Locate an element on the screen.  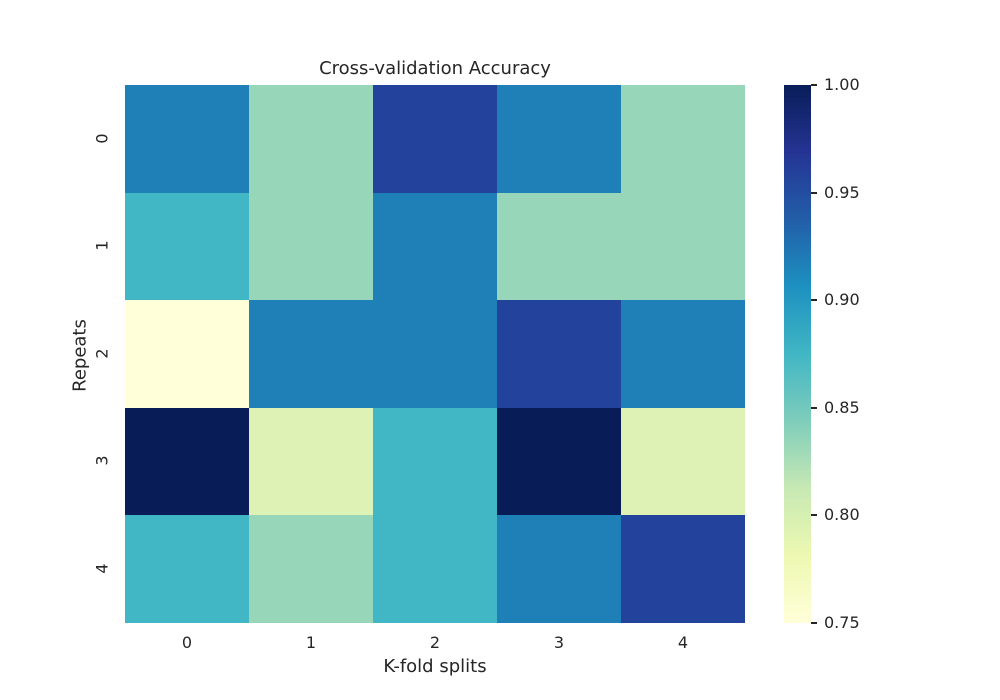
colorbar is located at coordinates (797, 354).